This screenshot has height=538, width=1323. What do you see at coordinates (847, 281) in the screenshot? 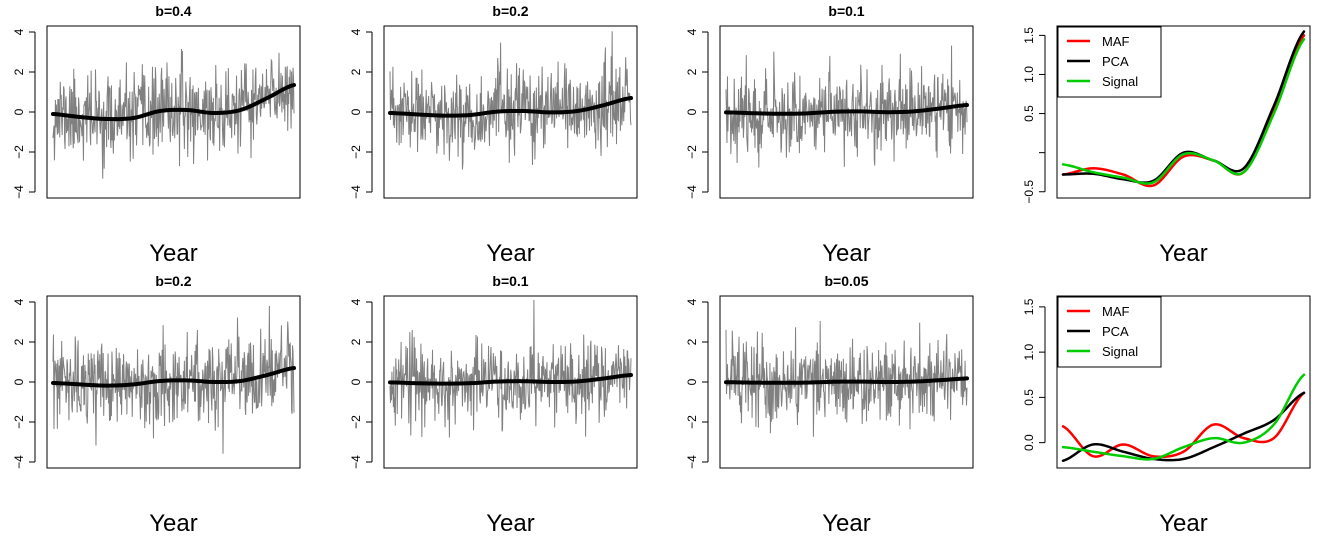
I see `panel-title: b=0.05` at bounding box center [847, 281].